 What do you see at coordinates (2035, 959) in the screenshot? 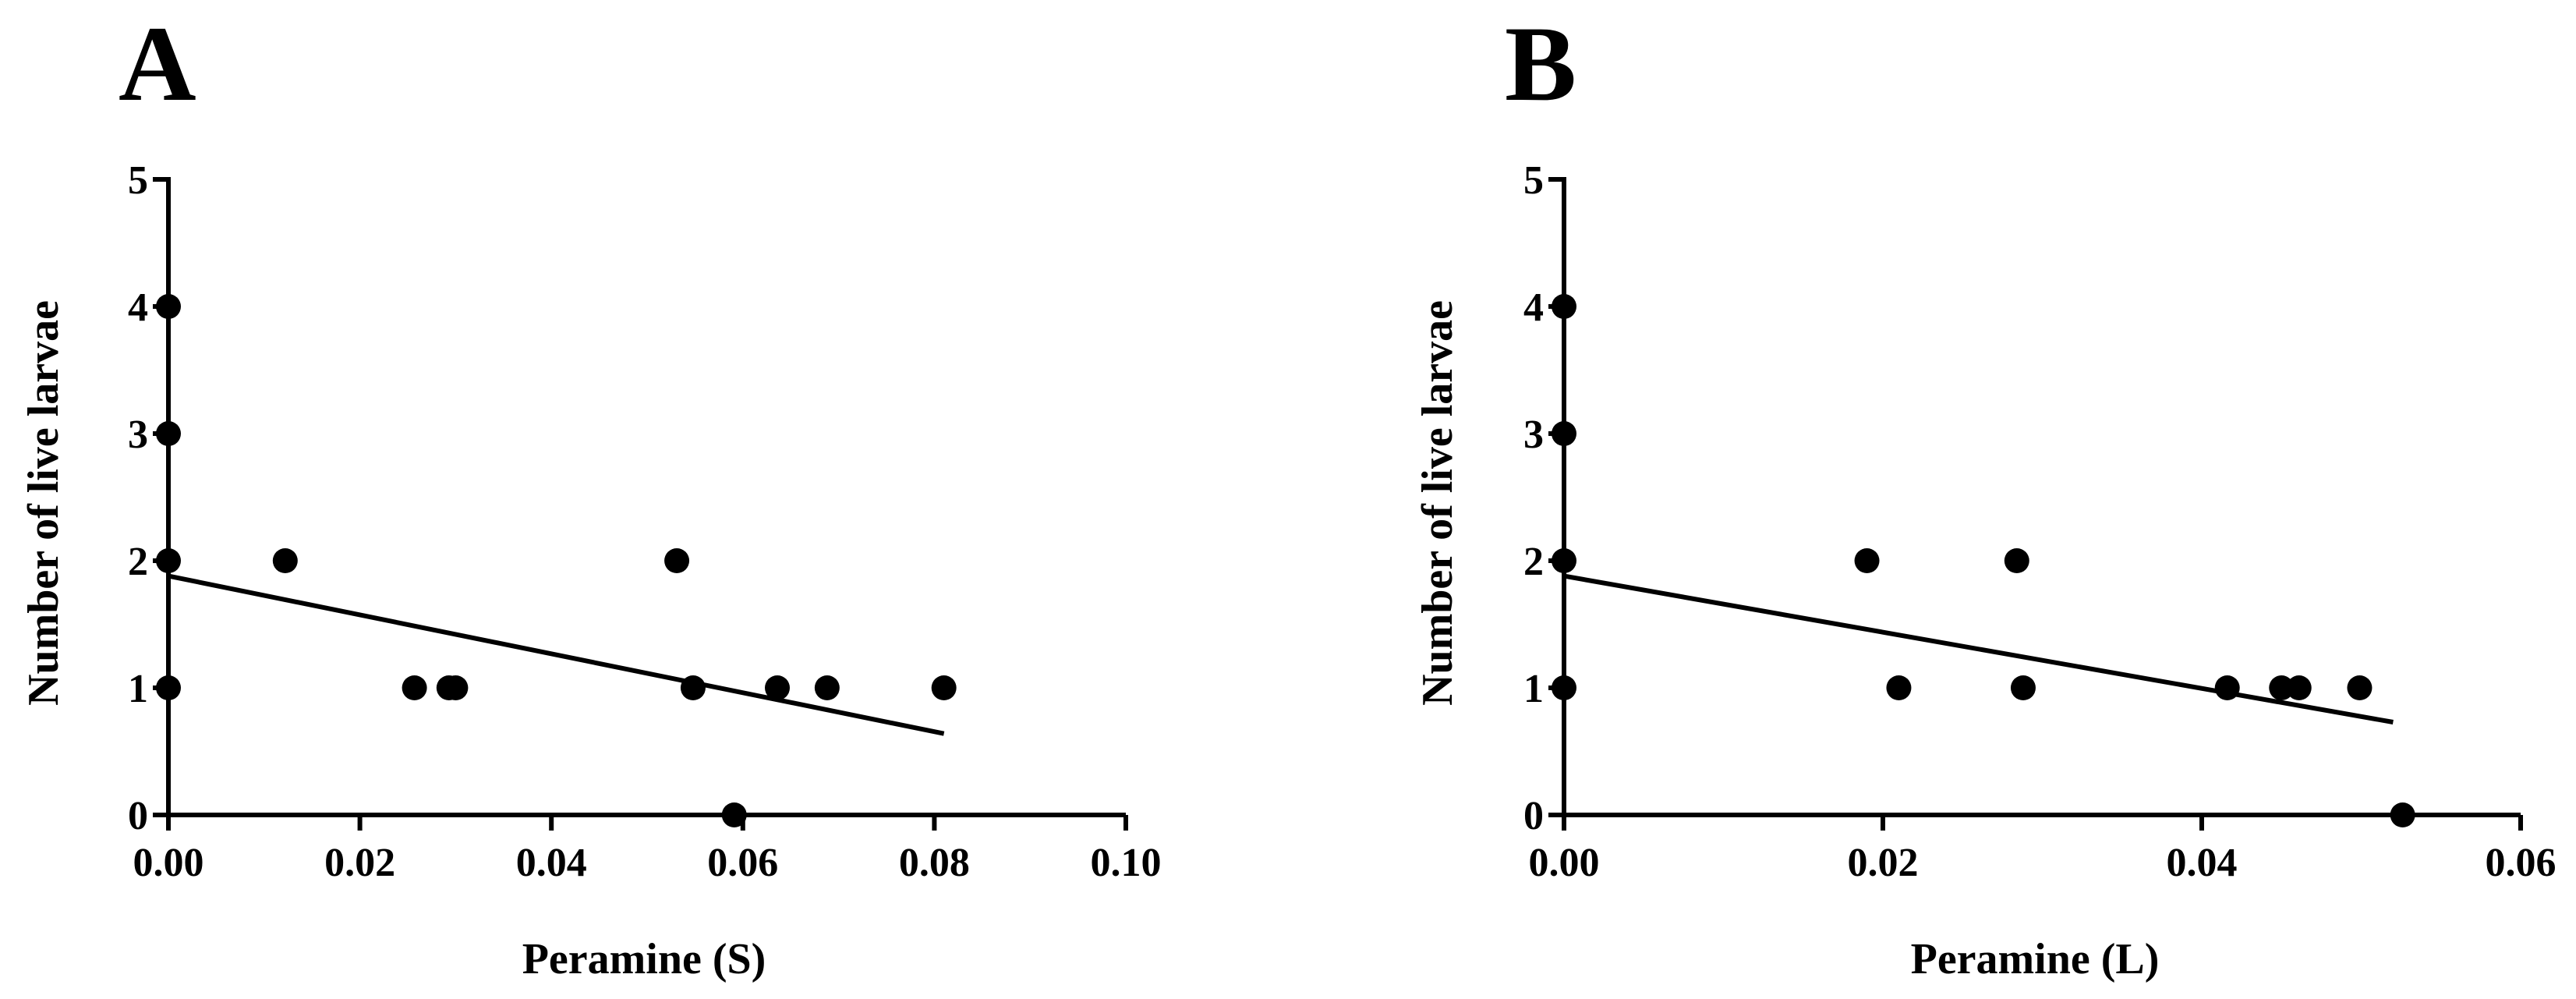
I see `x-axis-title: Peramine (L)` at bounding box center [2035, 959].